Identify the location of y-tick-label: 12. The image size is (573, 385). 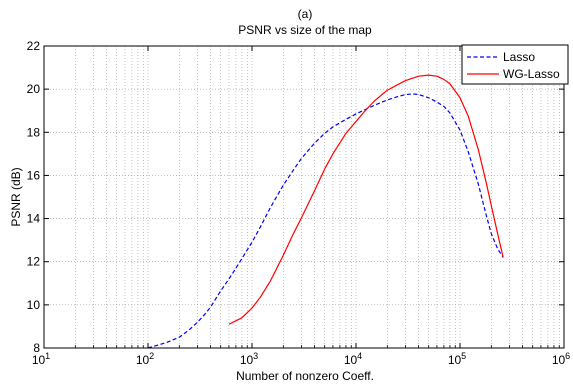
(34, 262).